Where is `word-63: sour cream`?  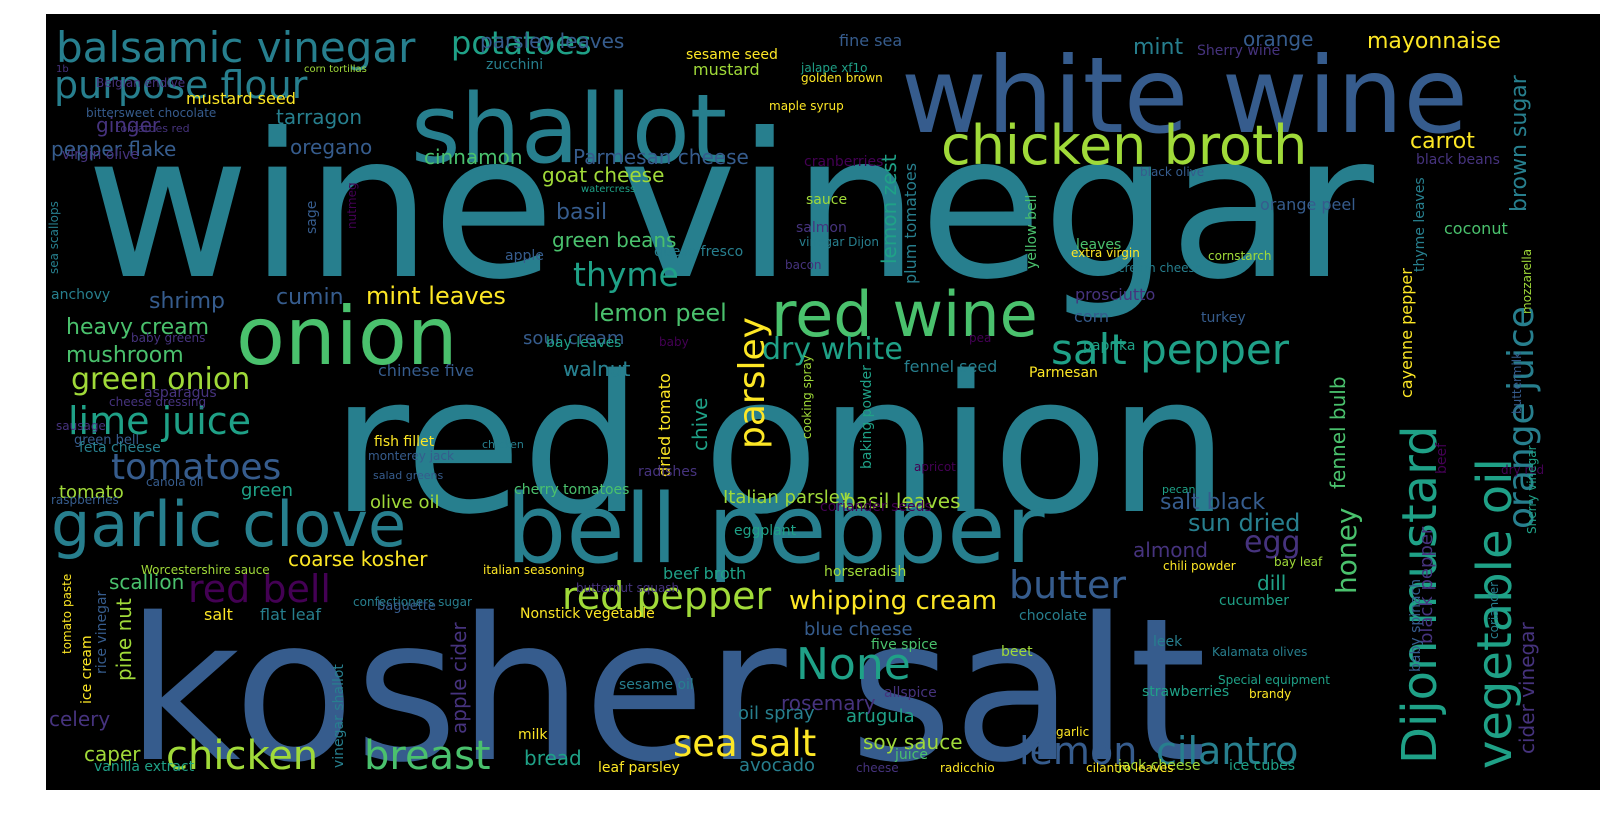 word-63: sour cream is located at coordinates (573, 338).